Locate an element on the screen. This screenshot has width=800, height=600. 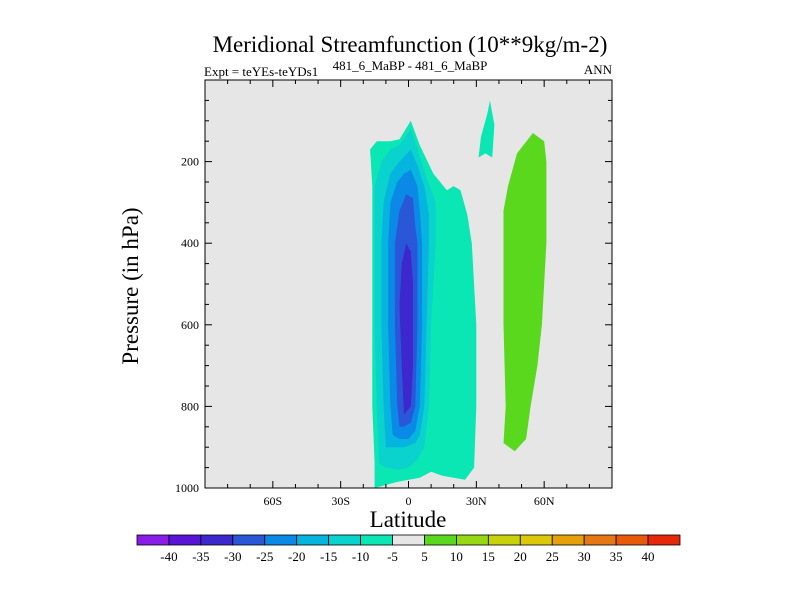
x-axis-title: Latitude is located at coordinates (408, 519).